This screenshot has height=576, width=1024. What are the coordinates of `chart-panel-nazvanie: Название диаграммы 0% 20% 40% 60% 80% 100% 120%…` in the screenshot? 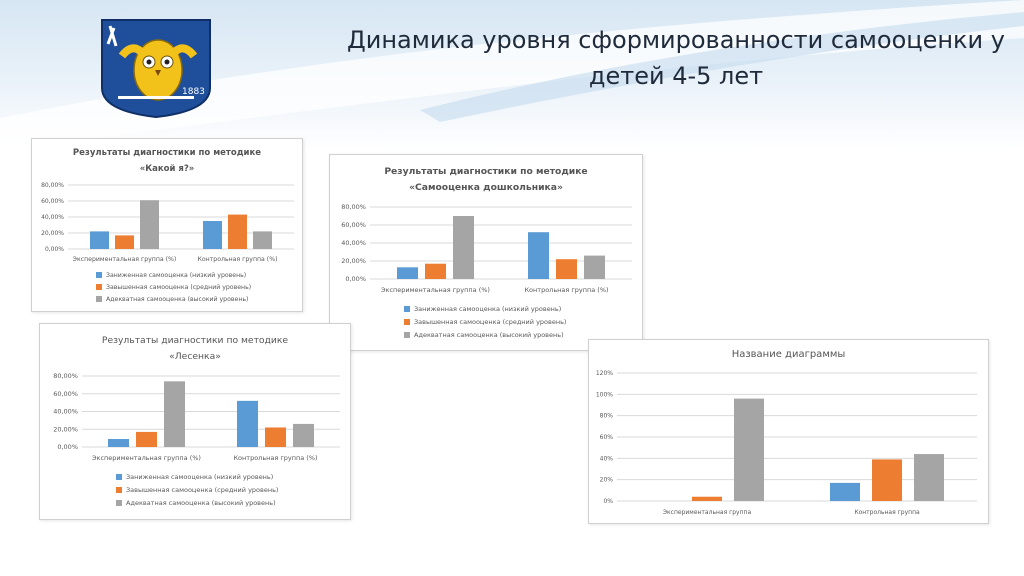 It's located at (788, 431).